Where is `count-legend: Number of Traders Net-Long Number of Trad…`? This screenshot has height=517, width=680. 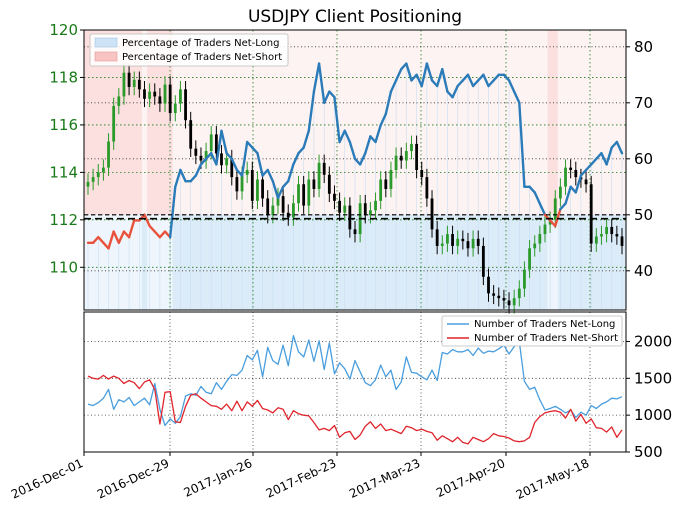 count-legend: Number of Traders Net-Long Number of Trad… is located at coordinates (532, 331).